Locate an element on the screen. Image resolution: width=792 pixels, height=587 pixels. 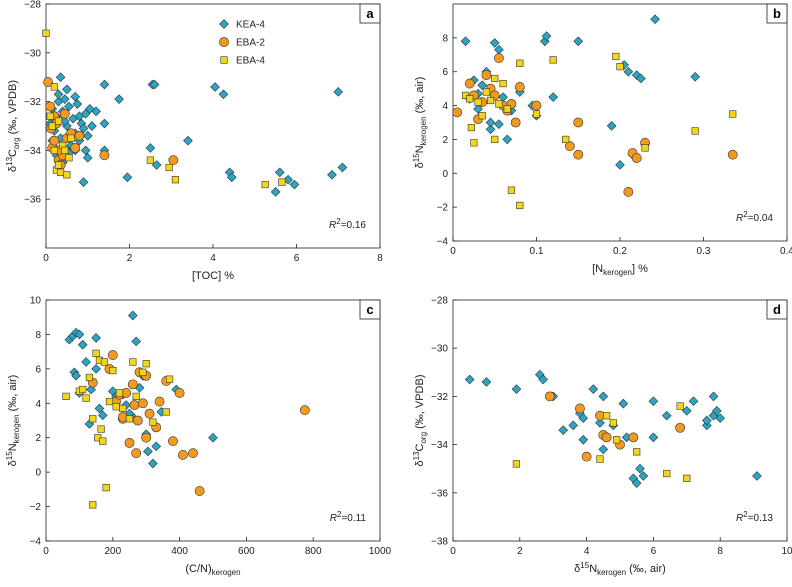
x-axis-label: [Nkerogen] % is located at coordinates (620, 270).